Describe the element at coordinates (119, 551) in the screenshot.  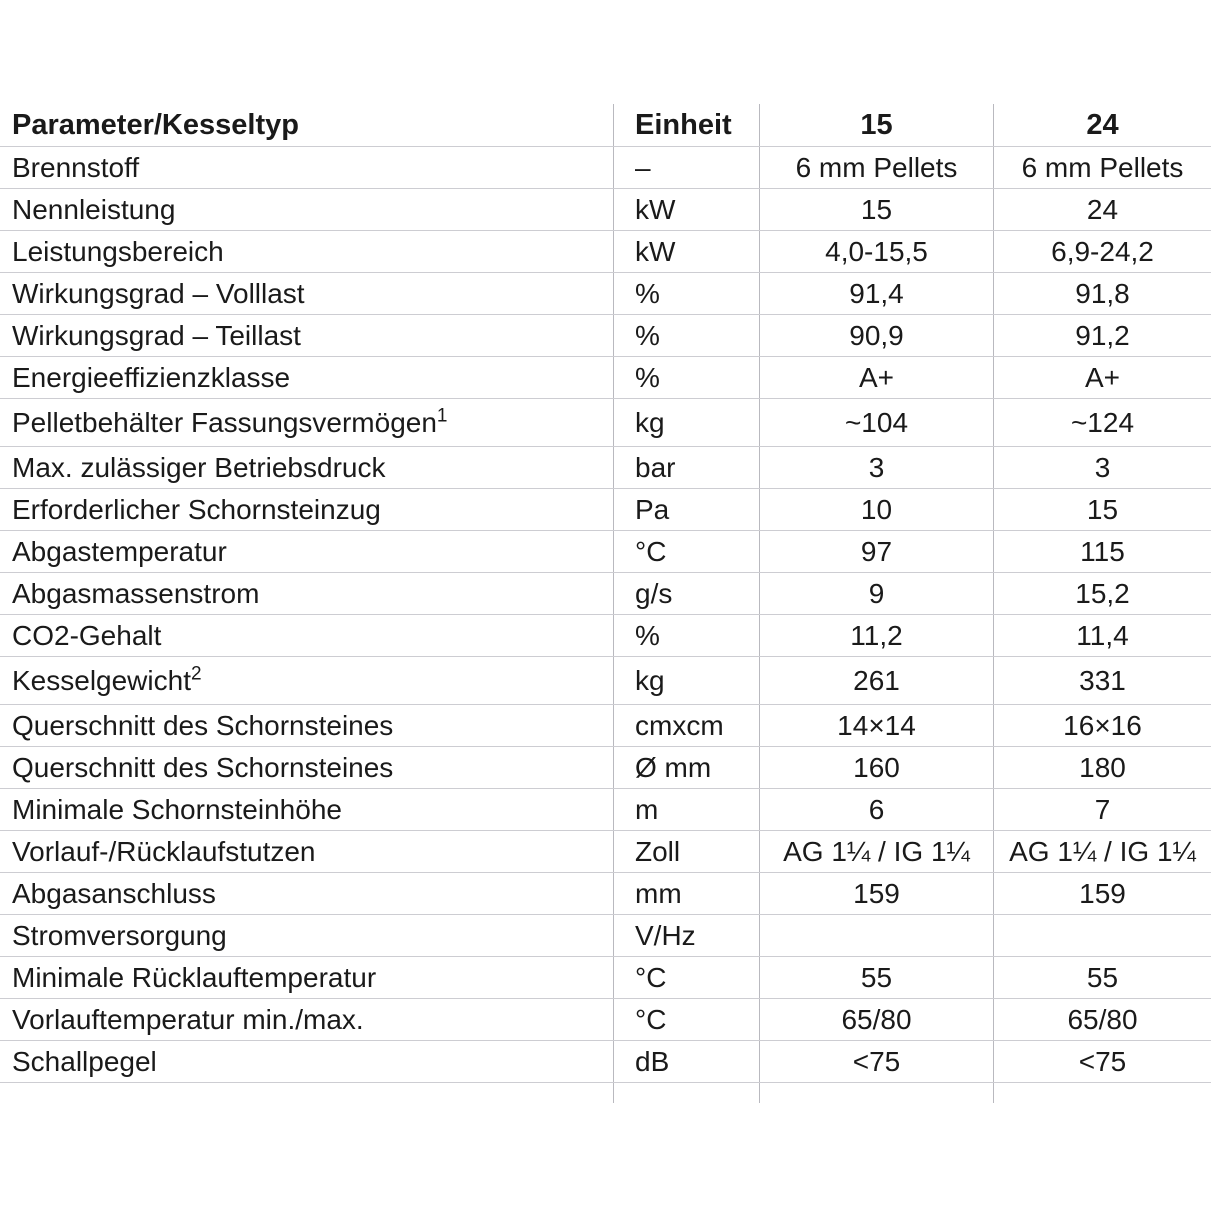
I see `parameter-label: Abgastemperatur` at that location.